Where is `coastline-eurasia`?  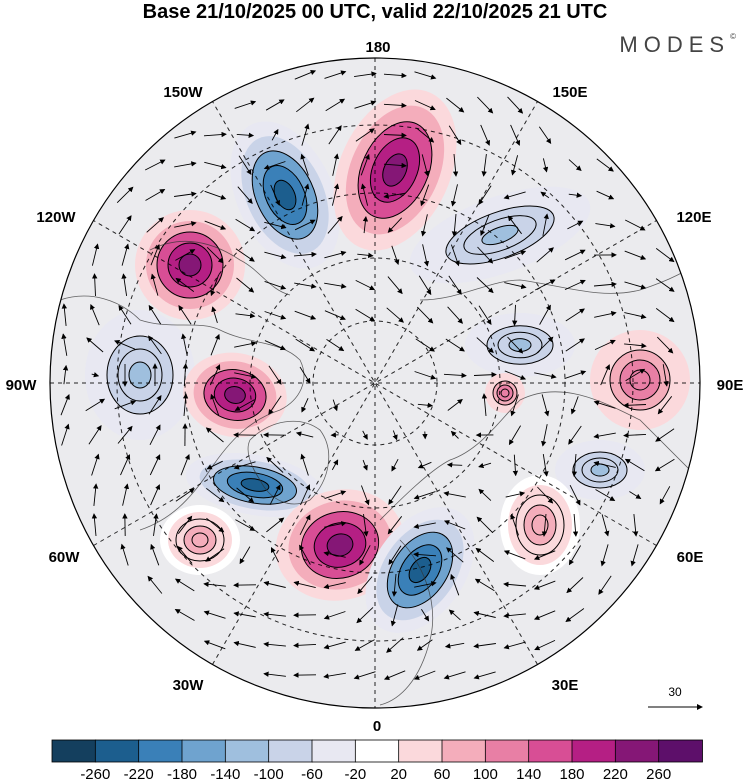
coastline-eurasia is located at coordinates (539, 456).